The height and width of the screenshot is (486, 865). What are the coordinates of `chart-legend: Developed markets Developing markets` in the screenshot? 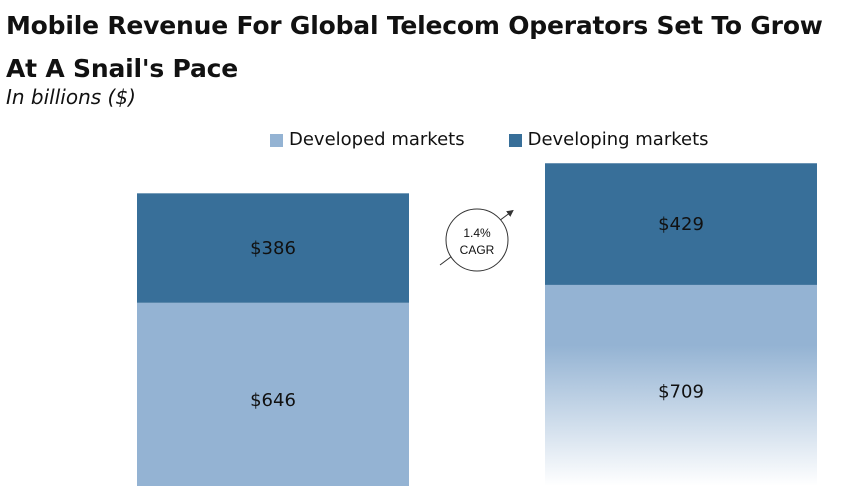 It's located at (511, 140).